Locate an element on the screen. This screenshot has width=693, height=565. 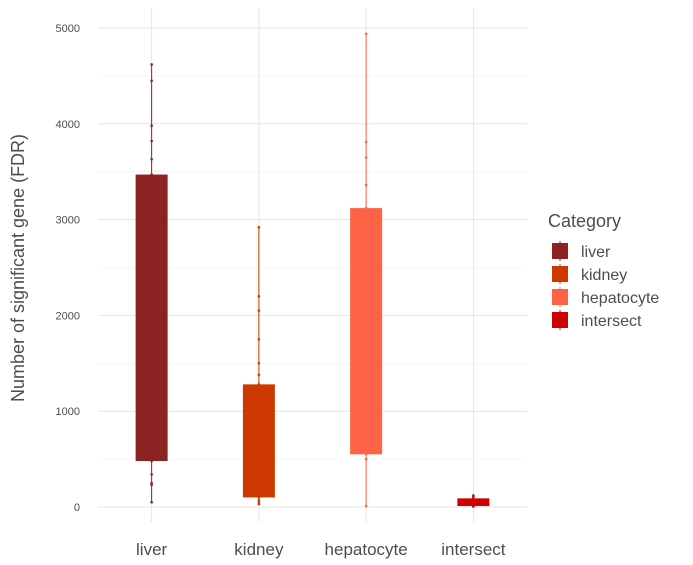
x-tick-label: liver is located at coordinates (152, 549).